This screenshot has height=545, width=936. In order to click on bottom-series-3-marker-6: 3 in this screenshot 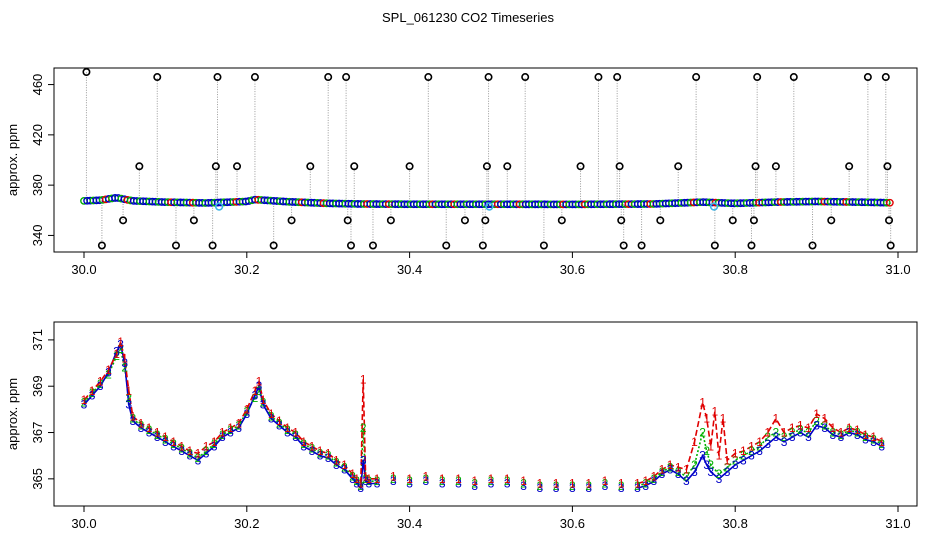, I will do `click(124, 363)`.